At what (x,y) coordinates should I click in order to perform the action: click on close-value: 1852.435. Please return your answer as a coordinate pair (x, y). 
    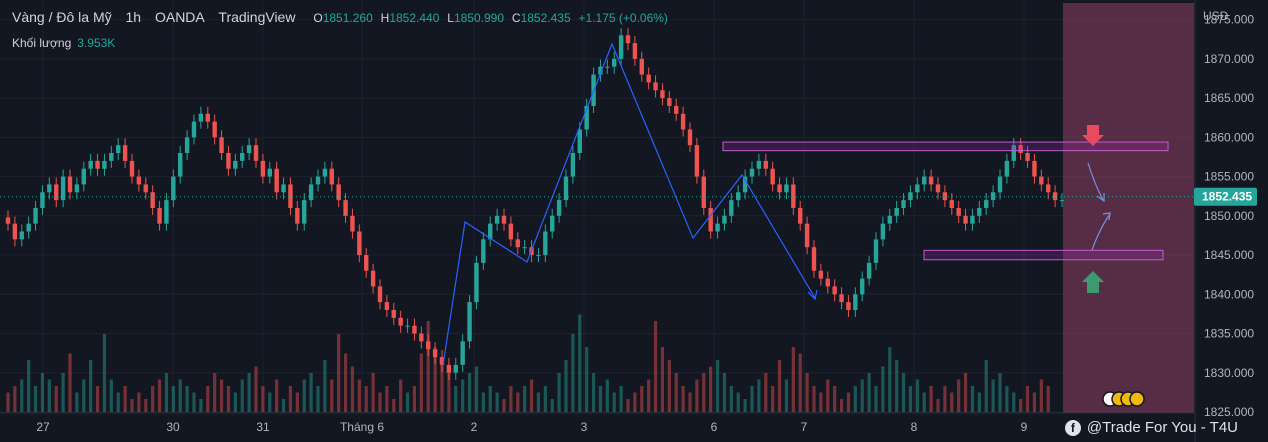
    Looking at the image, I should click on (545, 18).